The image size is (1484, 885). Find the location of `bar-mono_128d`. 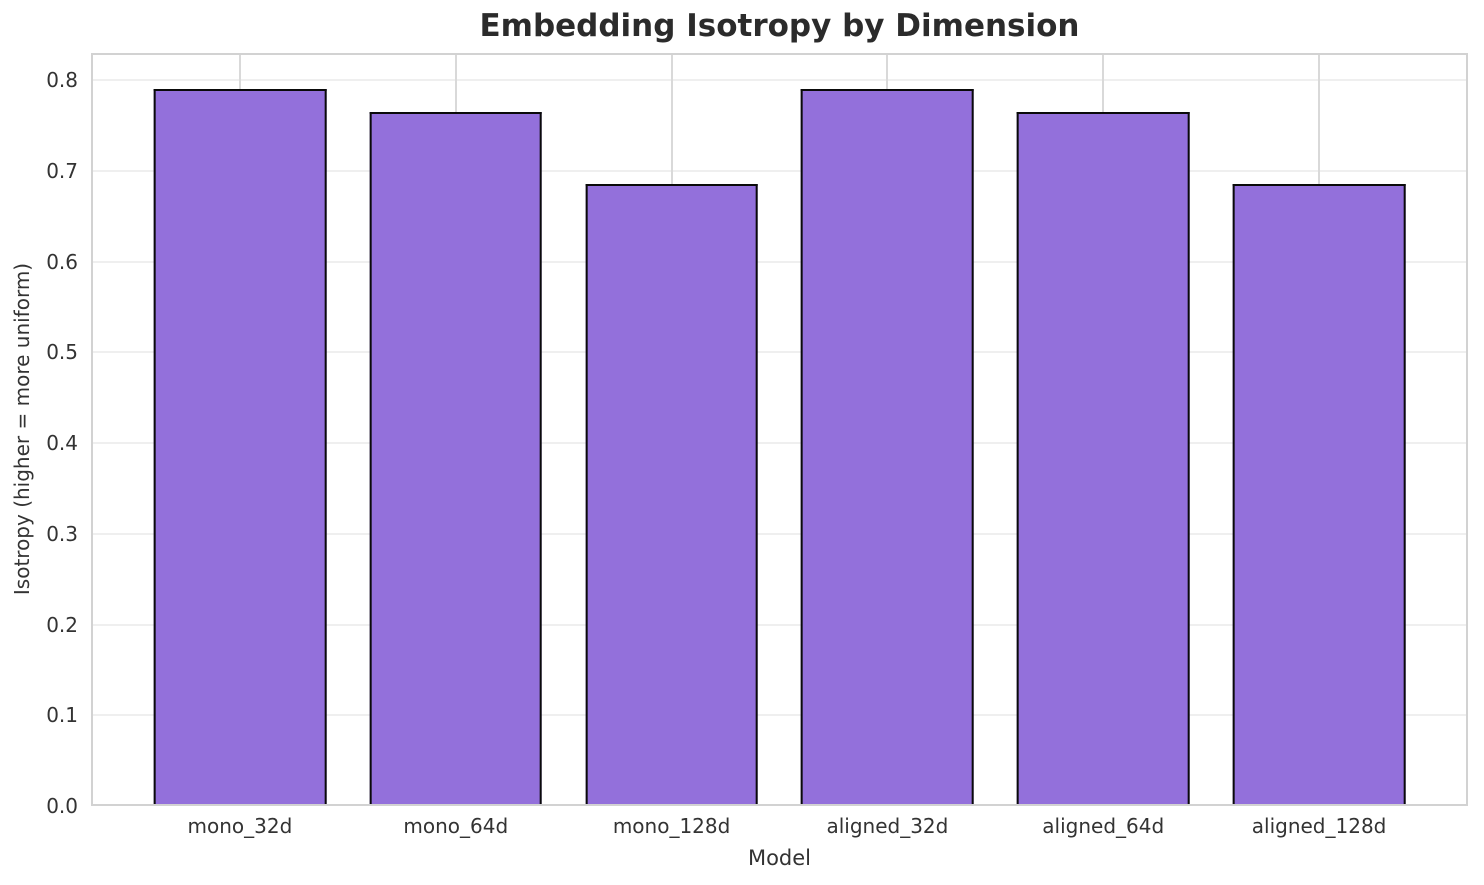

bar-mono_128d is located at coordinates (671, 494).